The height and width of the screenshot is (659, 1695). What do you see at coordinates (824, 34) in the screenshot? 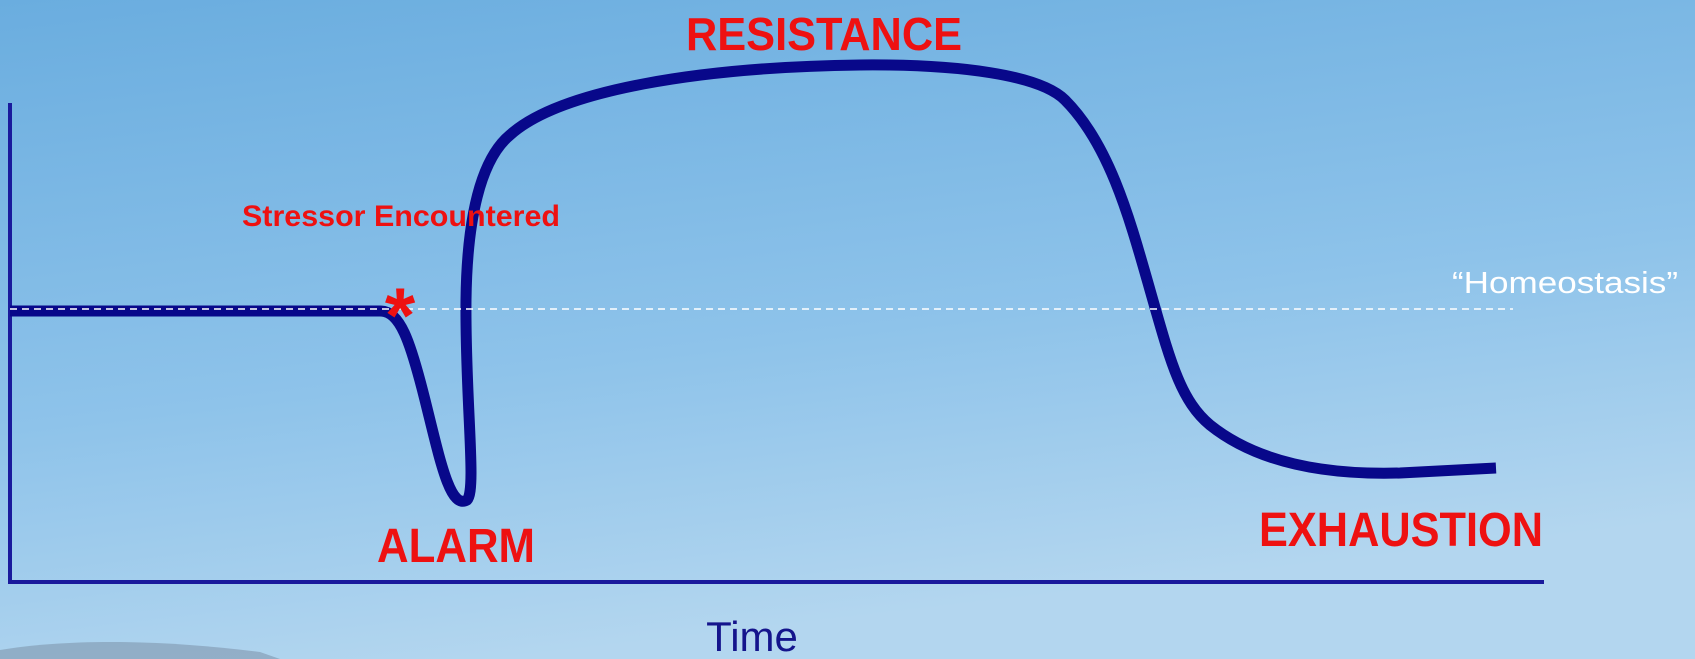
I see `resistance-label: RESISTANCE` at bounding box center [824, 34].